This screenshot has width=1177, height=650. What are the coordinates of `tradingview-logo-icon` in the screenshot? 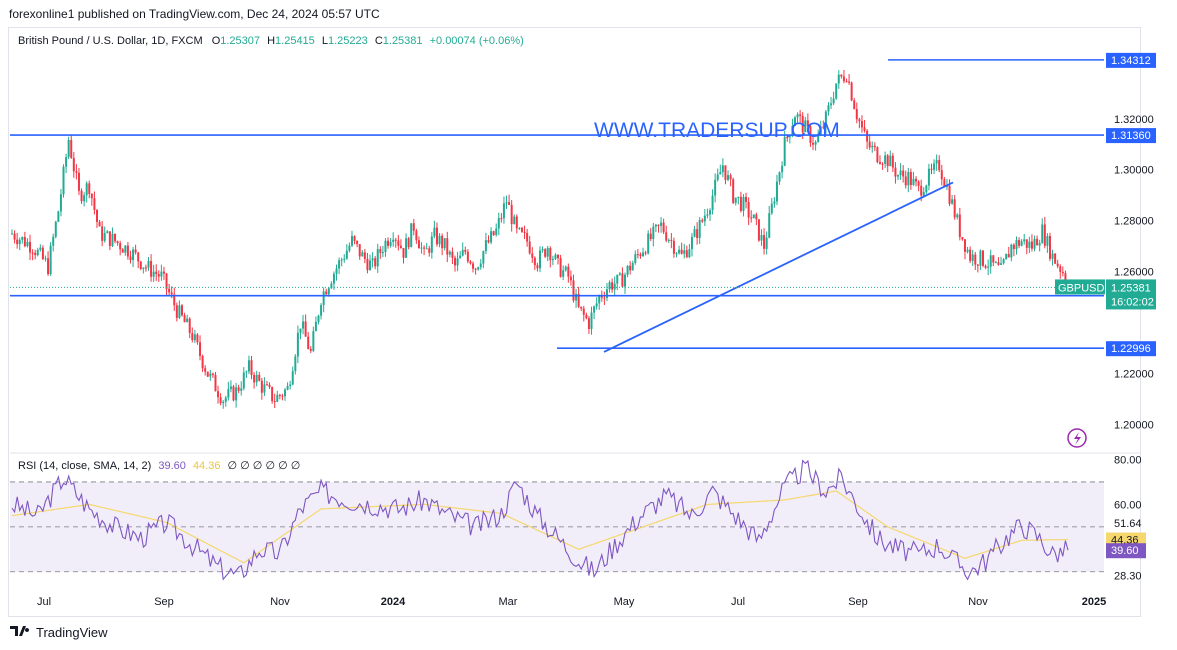 It's located at (21, 632).